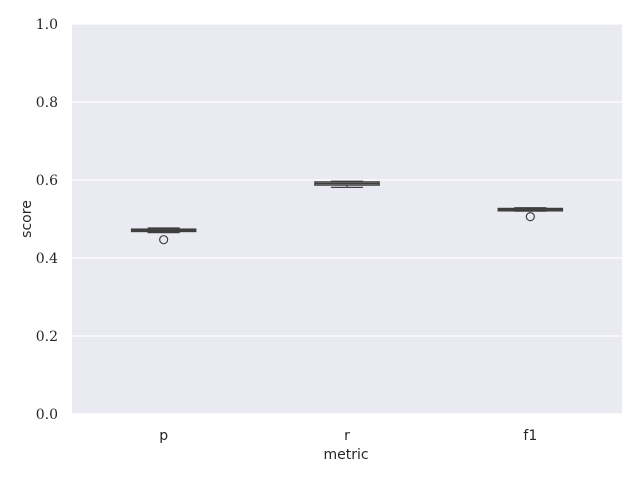  I want to click on box-f1, so click(530, 214).